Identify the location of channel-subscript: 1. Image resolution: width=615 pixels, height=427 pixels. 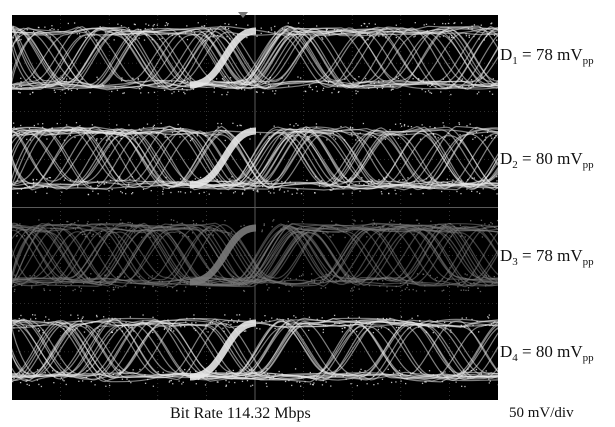
(515, 61).